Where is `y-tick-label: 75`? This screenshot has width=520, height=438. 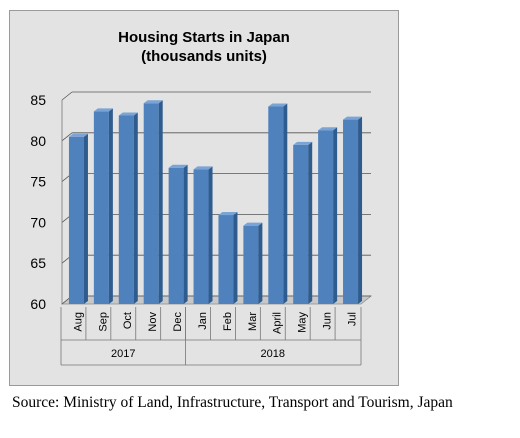 y-tick-label: 75 is located at coordinates (38, 182).